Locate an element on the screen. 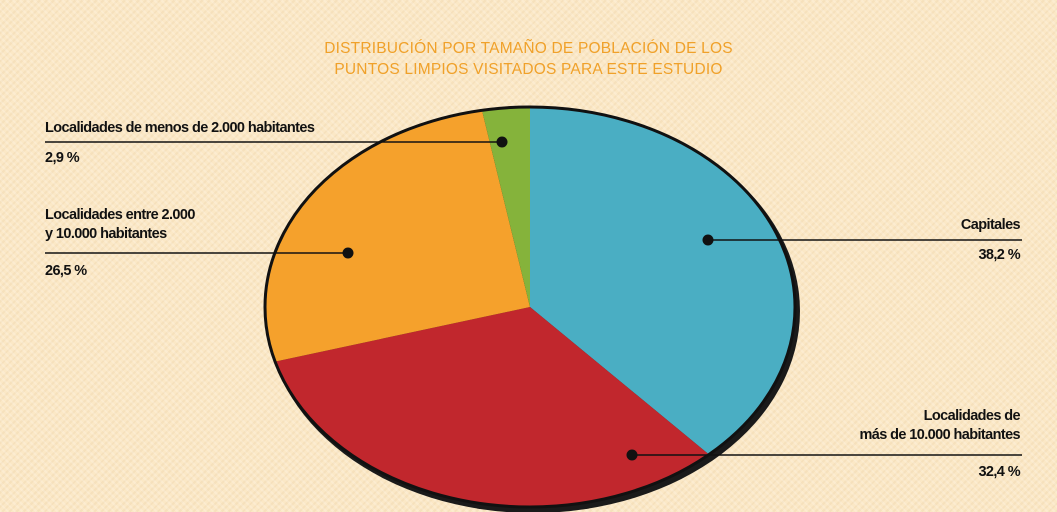 Image resolution: width=1057 pixels, height=512 pixels. slice-label: Localidades de menos de 2.000 habitantes is located at coordinates (180, 128).